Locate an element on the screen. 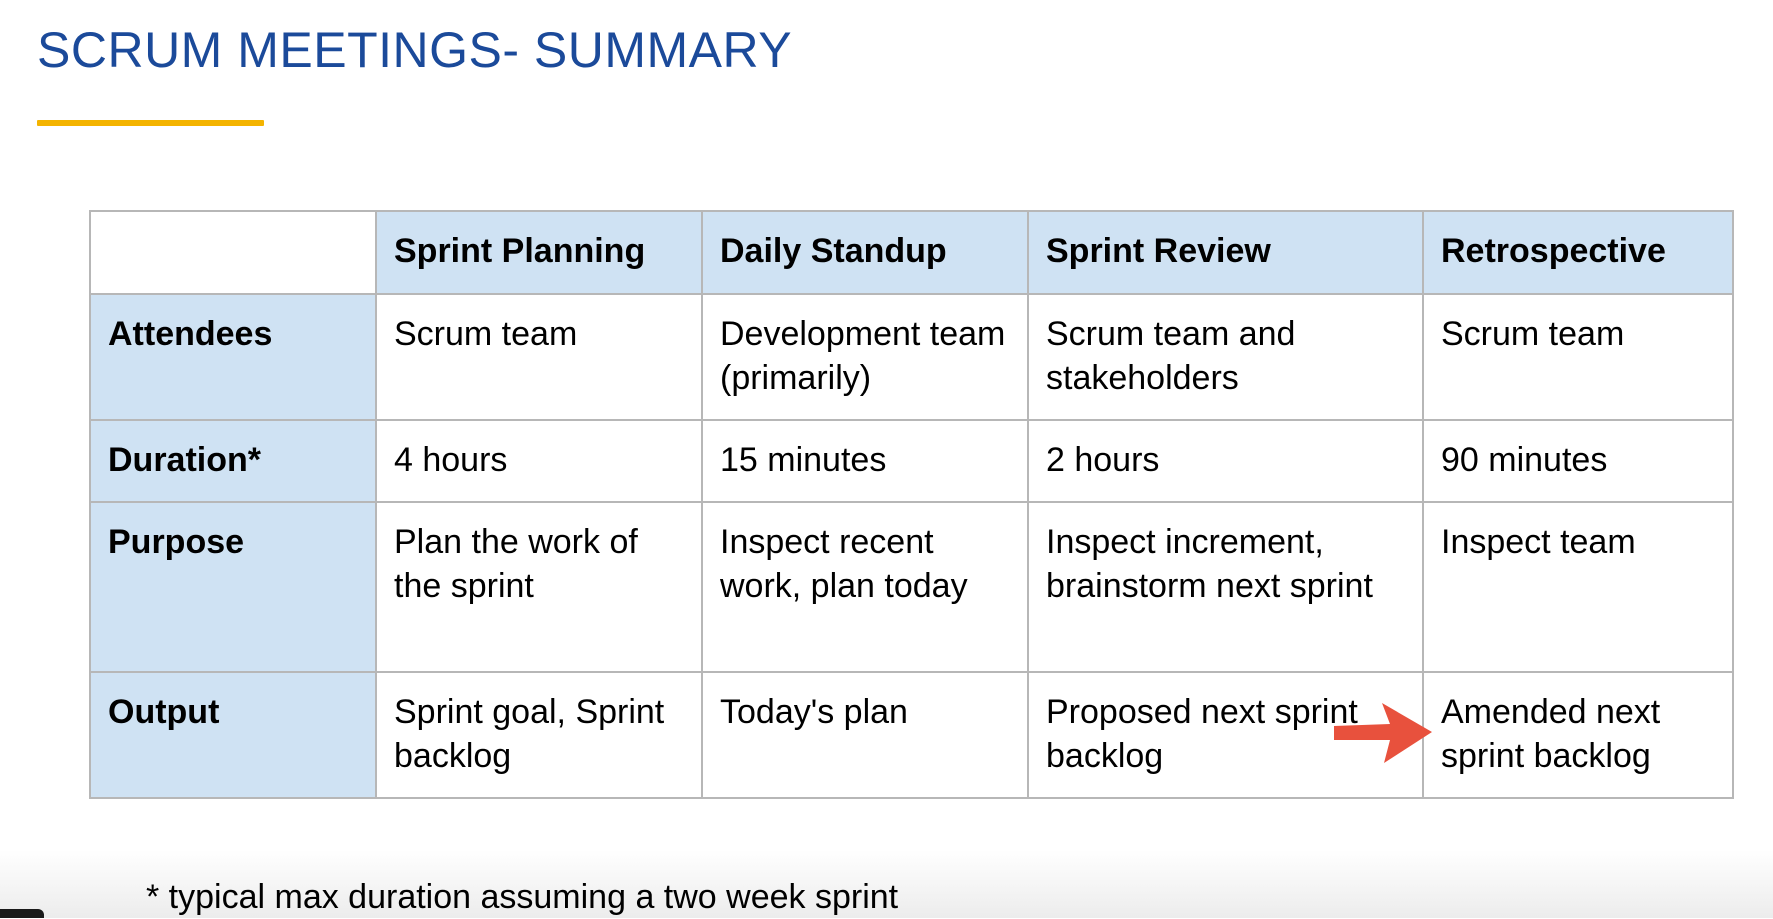 Image resolution: width=1773 pixels, height=919 pixels. column-header: Sprint Review is located at coordinates (1225, 252).